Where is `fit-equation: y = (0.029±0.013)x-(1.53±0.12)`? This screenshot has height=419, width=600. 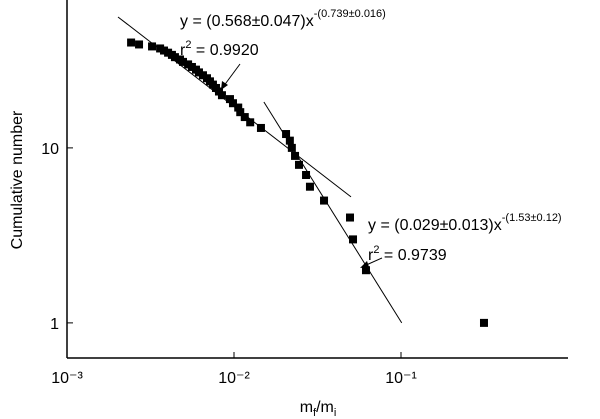
fit-equation: y = (0.029±0.013)x-(1.53±0.12) is located at coordinates (465, 223).